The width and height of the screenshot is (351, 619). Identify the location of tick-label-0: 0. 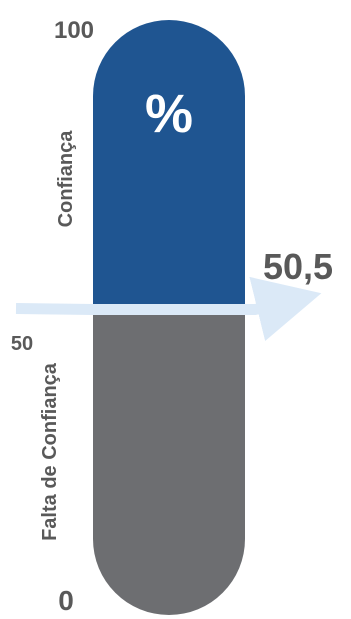
(66, 600).